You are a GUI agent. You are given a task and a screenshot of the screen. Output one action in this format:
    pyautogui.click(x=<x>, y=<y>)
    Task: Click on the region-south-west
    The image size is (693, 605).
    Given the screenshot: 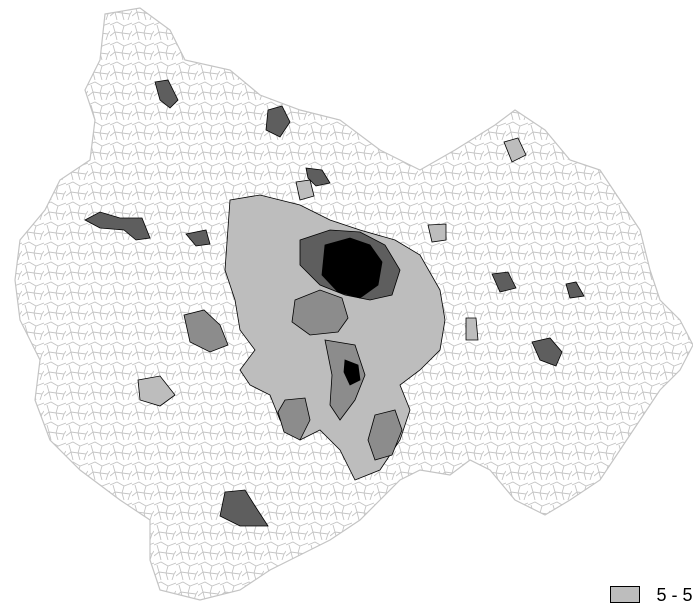 What is the action you would take?
    pyautogui.click(x=294, y=419)
    